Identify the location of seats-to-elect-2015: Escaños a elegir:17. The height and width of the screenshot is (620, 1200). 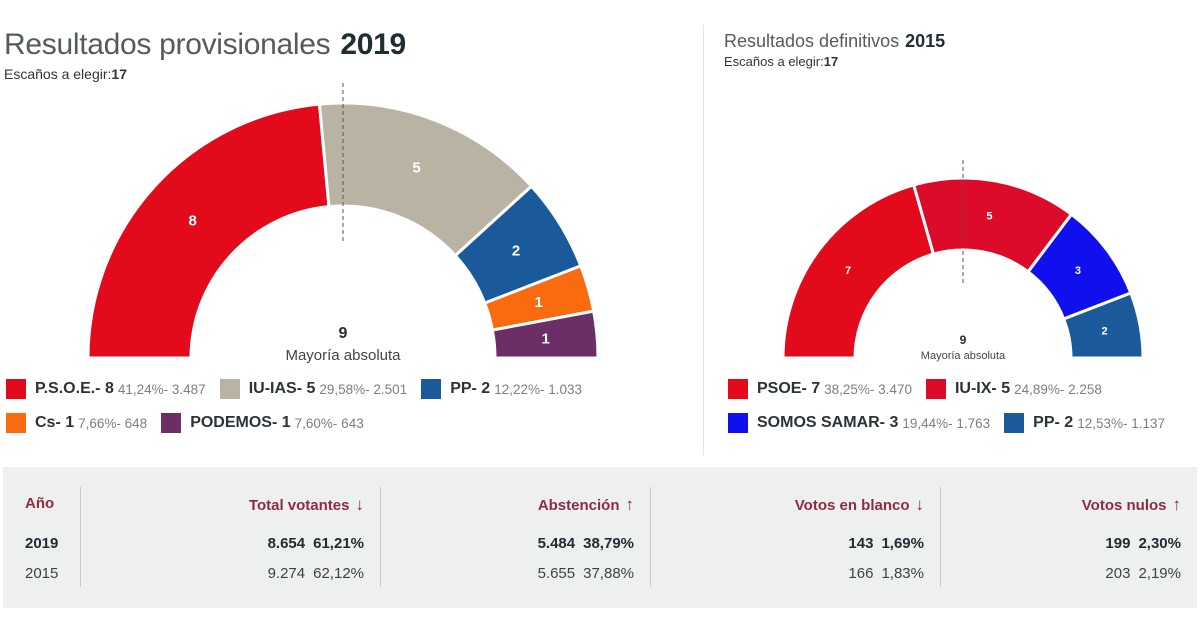
(781, 61).